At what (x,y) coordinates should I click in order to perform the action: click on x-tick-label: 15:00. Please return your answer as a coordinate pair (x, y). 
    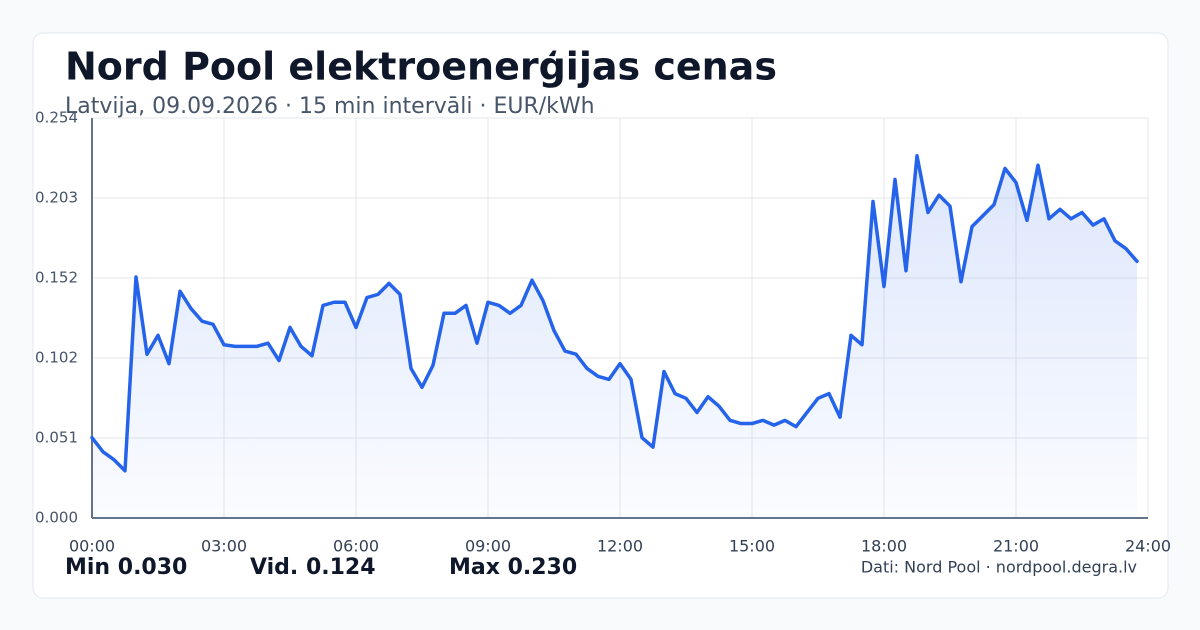
    Looking at the image, I should click on (752, 546).